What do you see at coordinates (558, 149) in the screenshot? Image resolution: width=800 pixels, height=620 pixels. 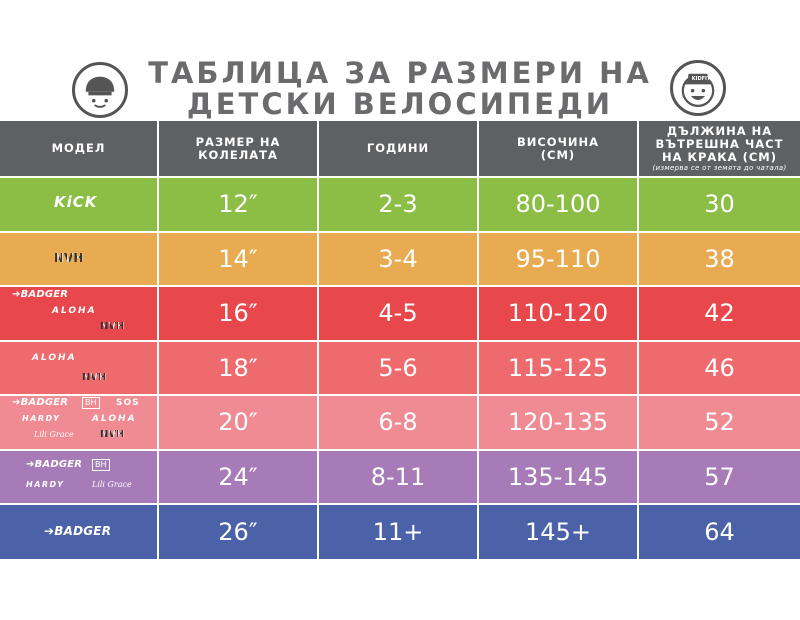 I see `header-height: ВИСОЧИНА (СМ)` at bounding box center [558, 149].